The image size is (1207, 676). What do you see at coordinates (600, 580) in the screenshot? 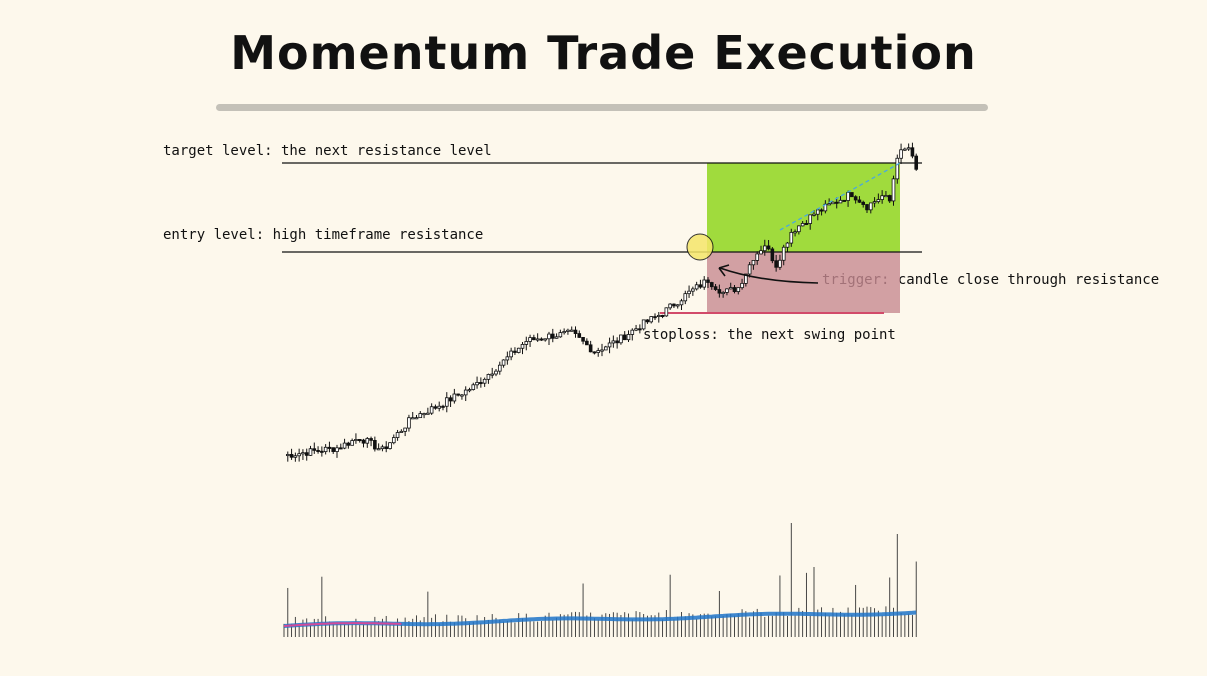
I see `volume-panel` at bounding box center [600, 580].